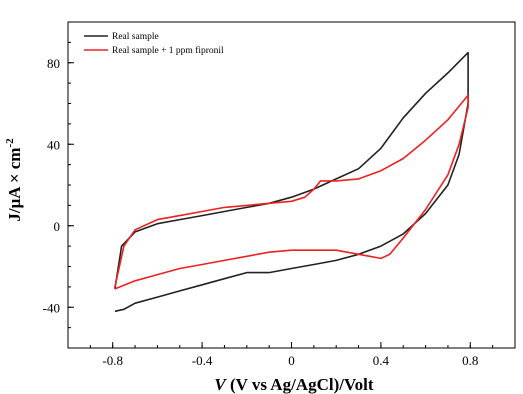 This screenshot has height=394, width=523. Describe the element at coordinates (168, 50) in the screenshot. I see `legend-label-fipronil: Real sample + 1 ppm fipronil` at that location.